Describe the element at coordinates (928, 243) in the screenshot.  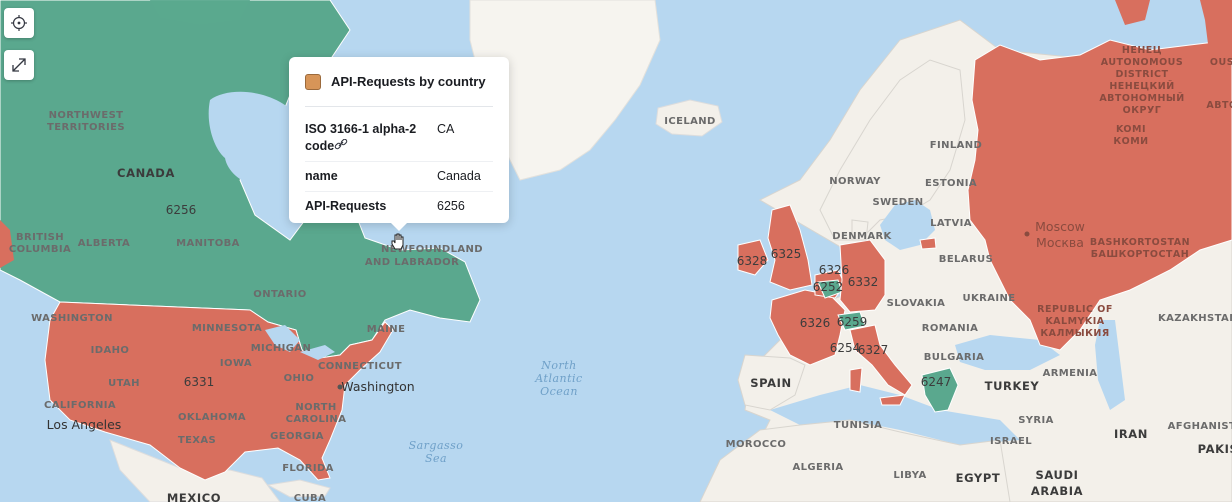
I see `baltic-state-region` at that location.